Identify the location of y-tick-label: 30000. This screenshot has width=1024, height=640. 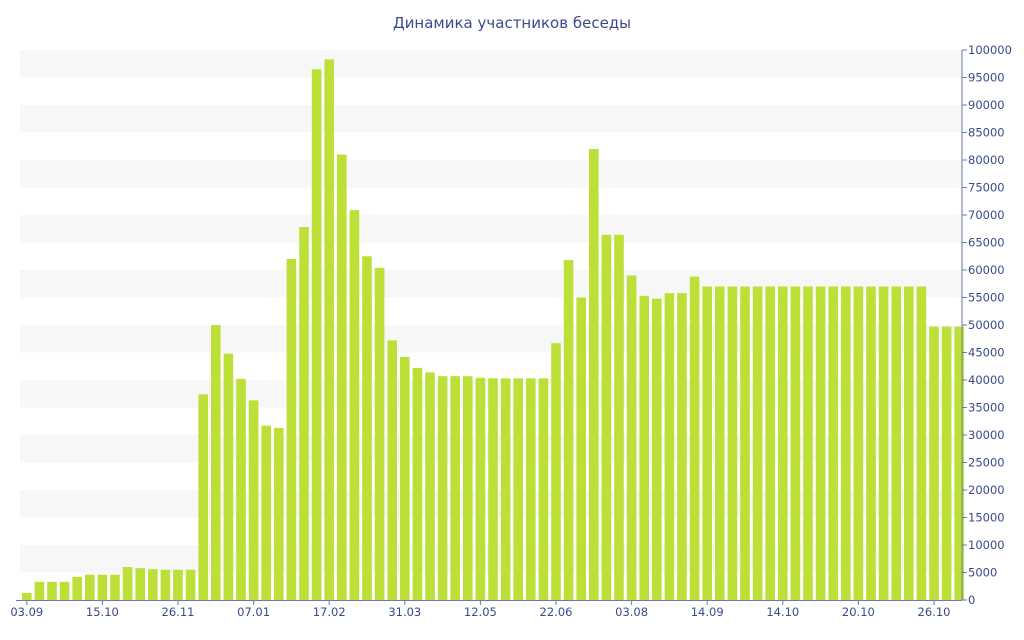
(986, 435).